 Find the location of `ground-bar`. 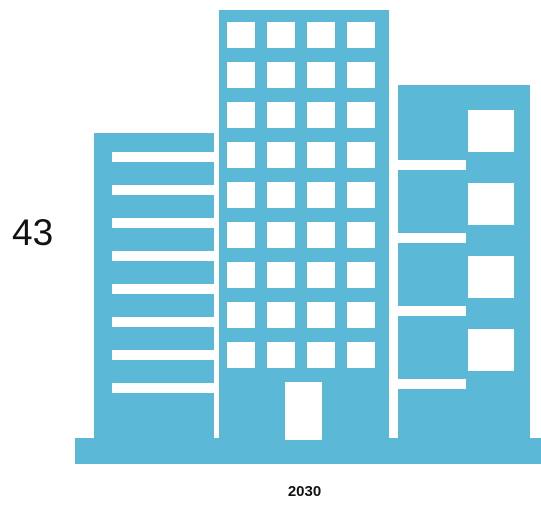

ground-bar is located at coordinates (308, 451).